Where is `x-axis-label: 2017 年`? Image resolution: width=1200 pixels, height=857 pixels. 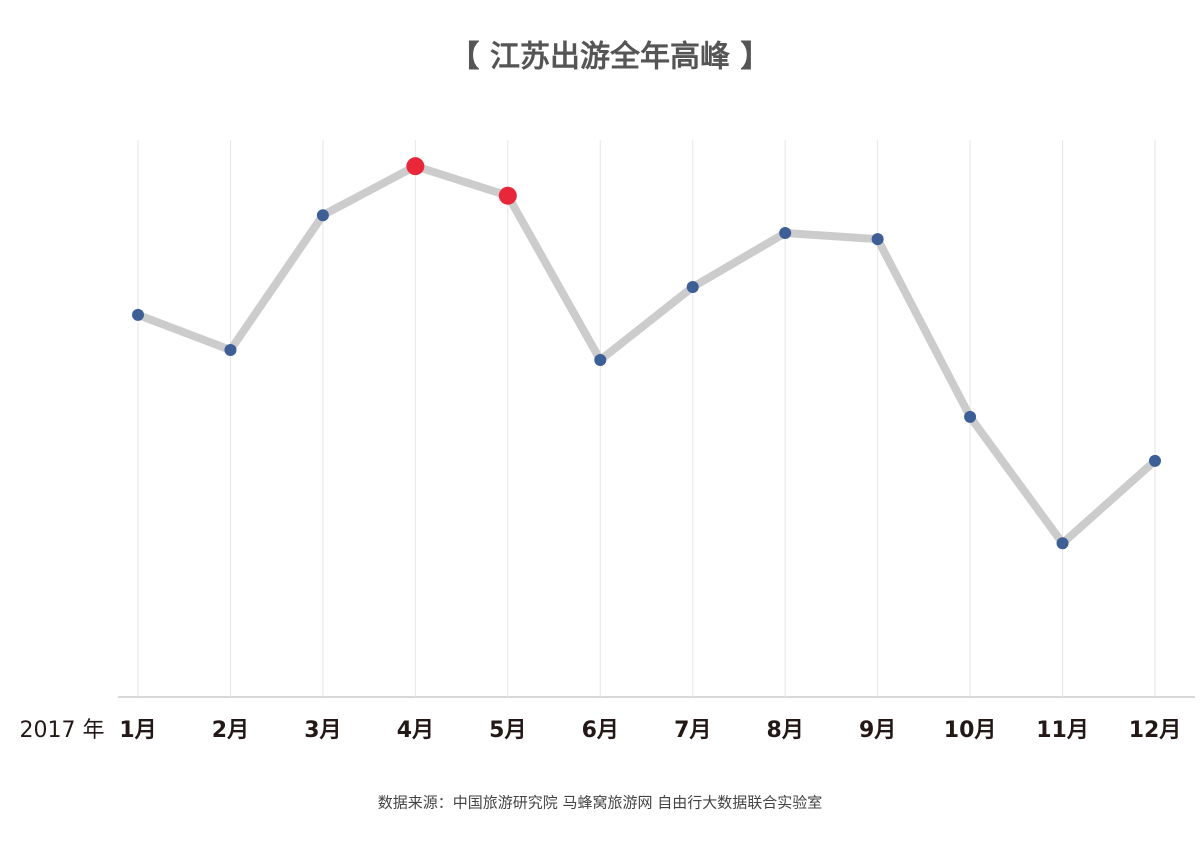 x-axis-label: 2017 年 is located at coordinates (62, 730).